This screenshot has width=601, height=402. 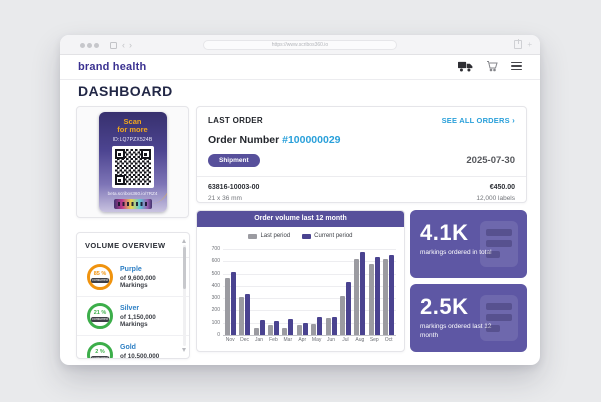 What do you see at coordinates (132, 167) in the screenshot?
I see `qr-code` at bounding box center [132, 167].